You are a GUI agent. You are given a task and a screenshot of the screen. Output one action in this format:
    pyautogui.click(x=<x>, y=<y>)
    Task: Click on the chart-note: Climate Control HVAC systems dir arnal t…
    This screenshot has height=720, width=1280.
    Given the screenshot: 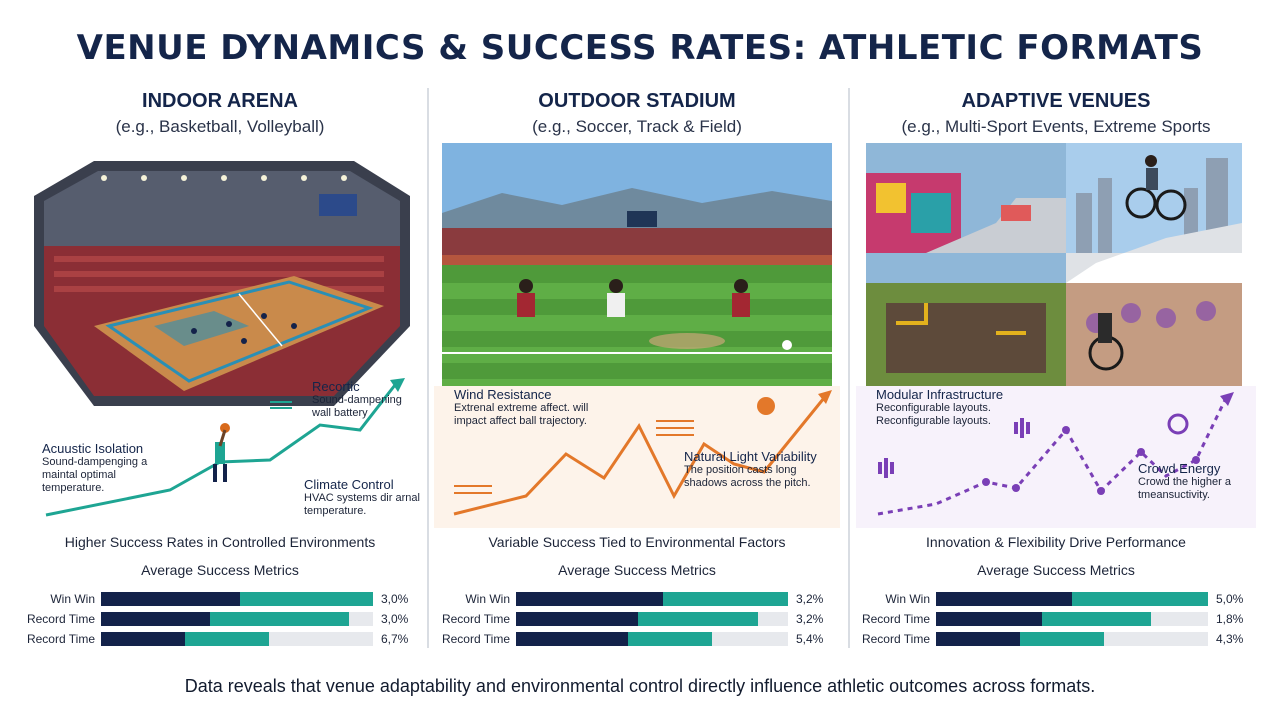 What is the action you would take?
    pyautogui.click(x=362, y=498)
    